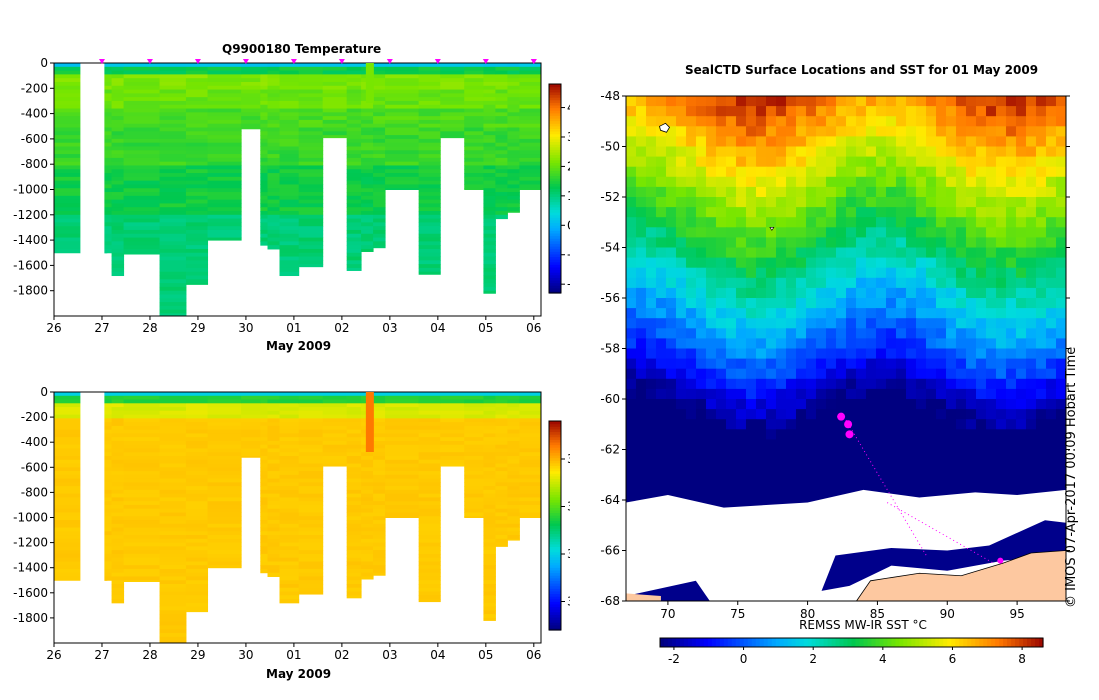 The height and width of the screenshot is (700, 1099). I want to click on map-y-tick-label: -64, so click(610, 500).